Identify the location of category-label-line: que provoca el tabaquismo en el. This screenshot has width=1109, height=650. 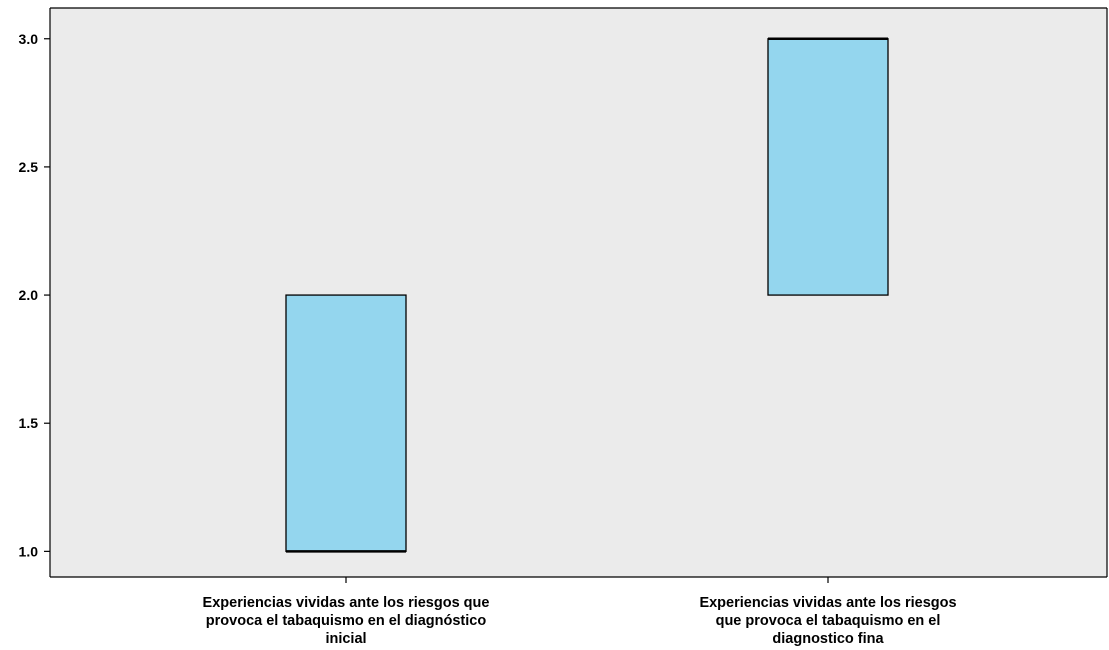
(828, 621).